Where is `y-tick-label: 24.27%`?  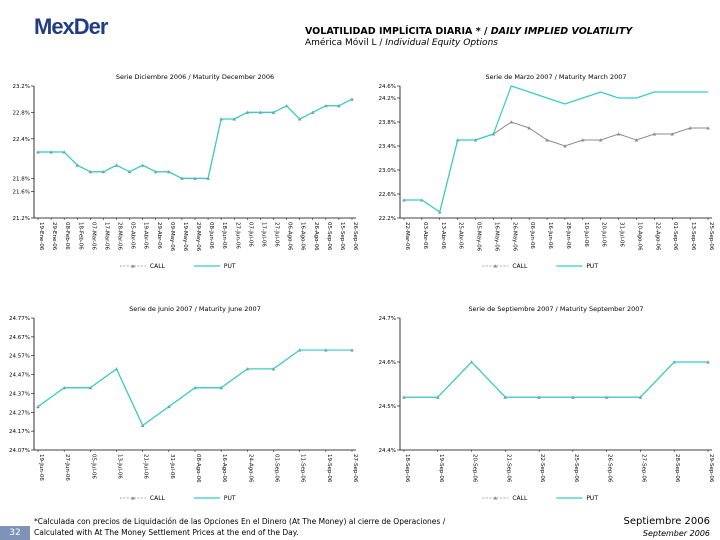 y-tick-label: 24.27% is located at coordinates (19, 413).